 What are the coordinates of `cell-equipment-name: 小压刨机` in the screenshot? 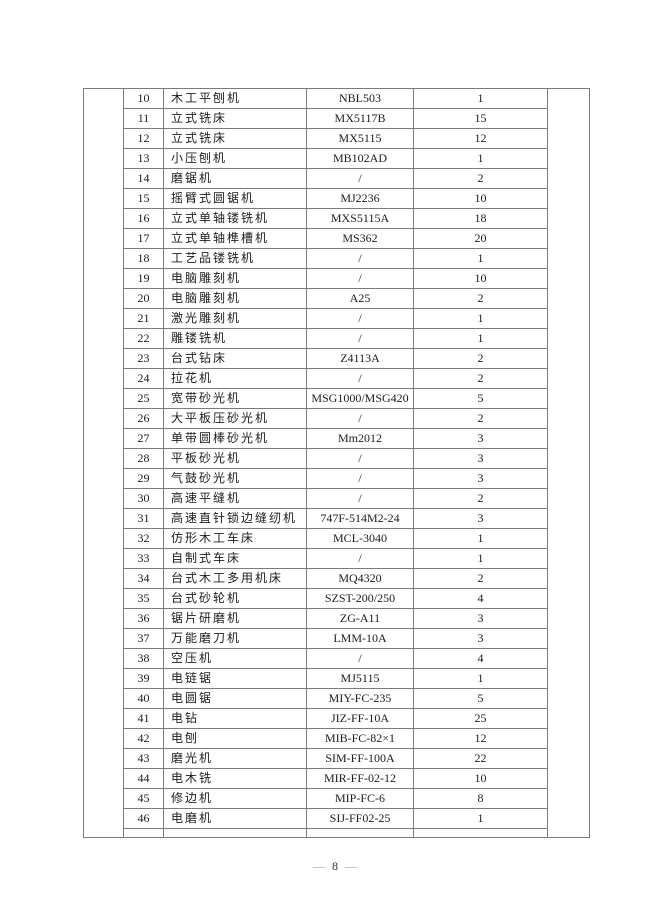 It's located at (235, 158).